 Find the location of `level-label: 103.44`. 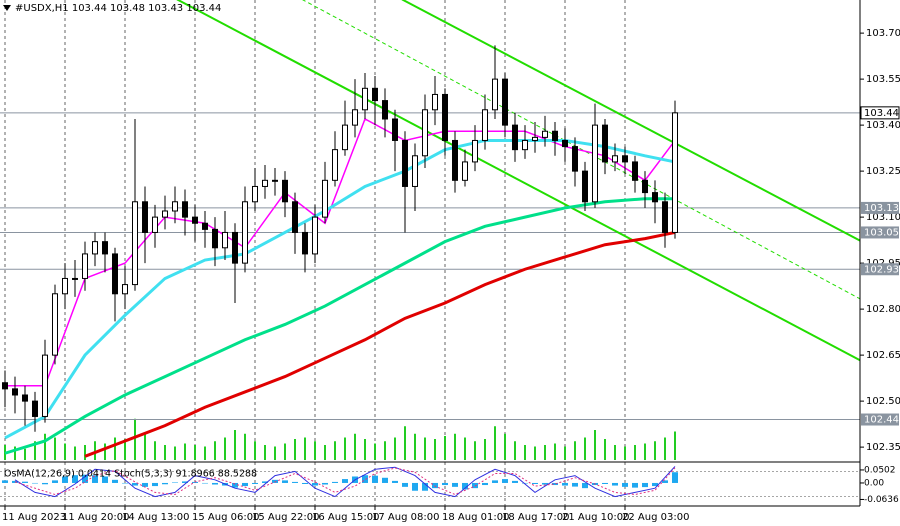

level-label: 103.44 is located at coordinates (881, 113).